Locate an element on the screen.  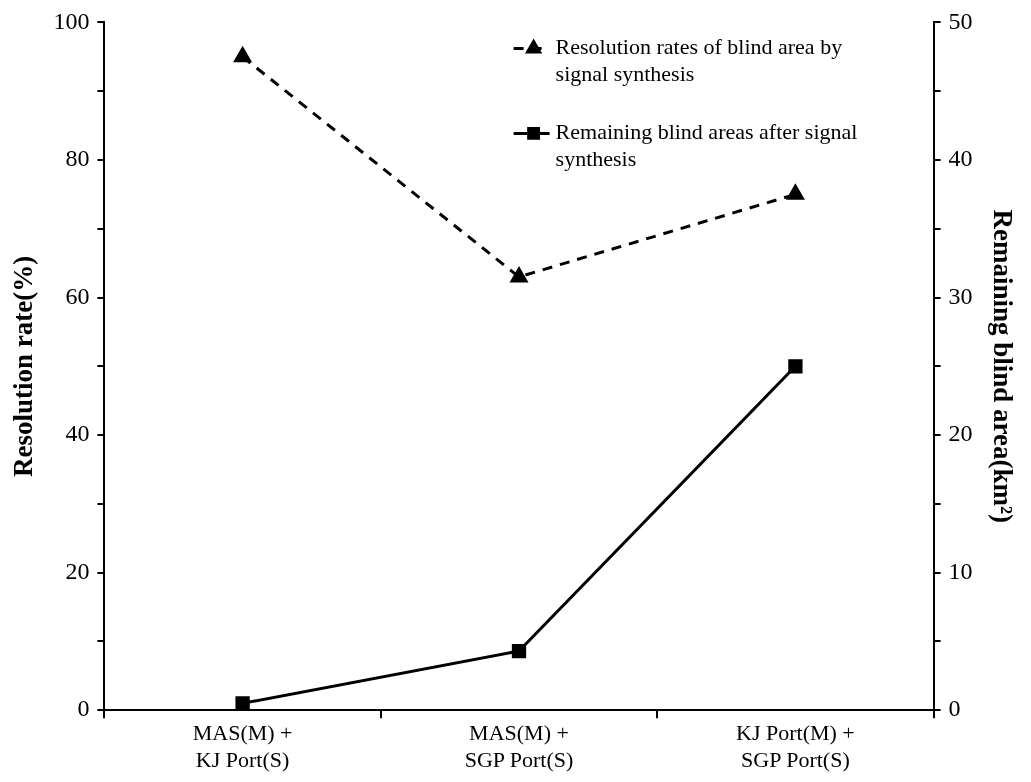
legend-label: Resolution rates of blind area by signal synthesis is located at coordinates (699, 60).